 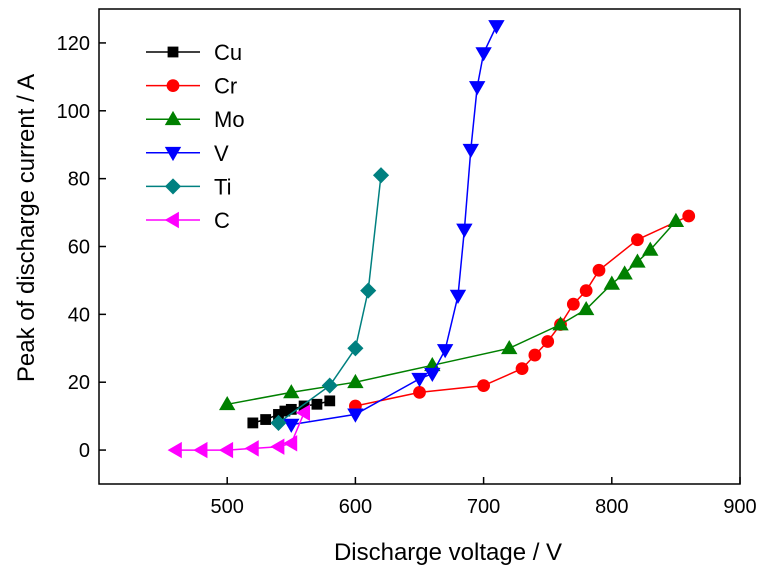 What do you see at coordinates (26, 228) in the screenshot?
I see `y-axis-title: Peak of discharge current / A` at bounding box center [26, 228].